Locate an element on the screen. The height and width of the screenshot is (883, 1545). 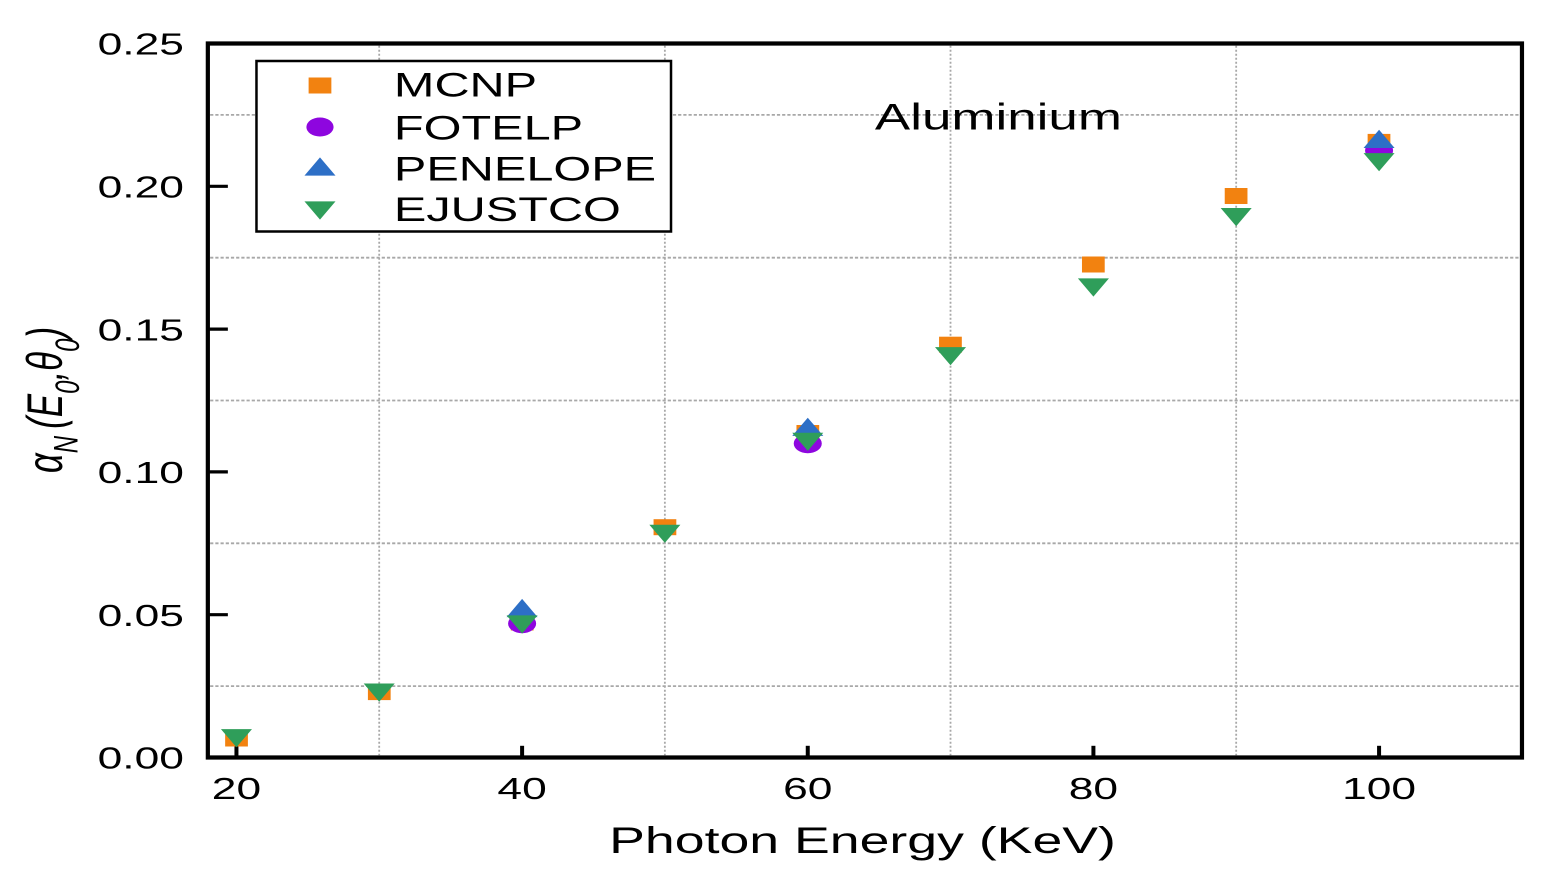
svg-text: Photon Energy (KeV) is located at coordinates (862, 840).